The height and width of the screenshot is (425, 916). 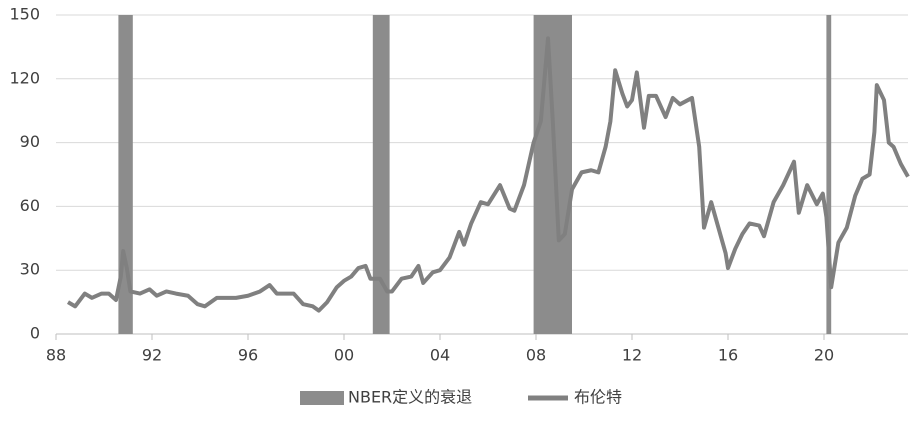 I want to click on x-tick-label: 16, so click(x=728, y=355).